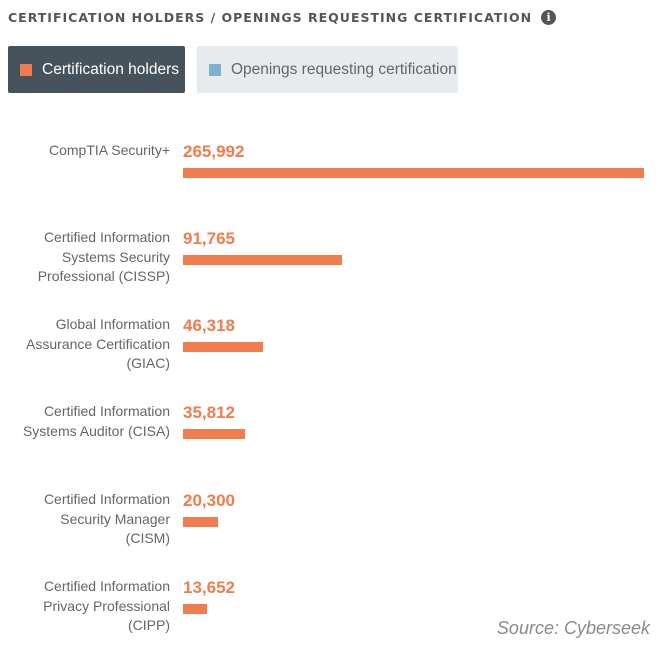  I want to click on certification-holders-swatch, so click(26, 69).